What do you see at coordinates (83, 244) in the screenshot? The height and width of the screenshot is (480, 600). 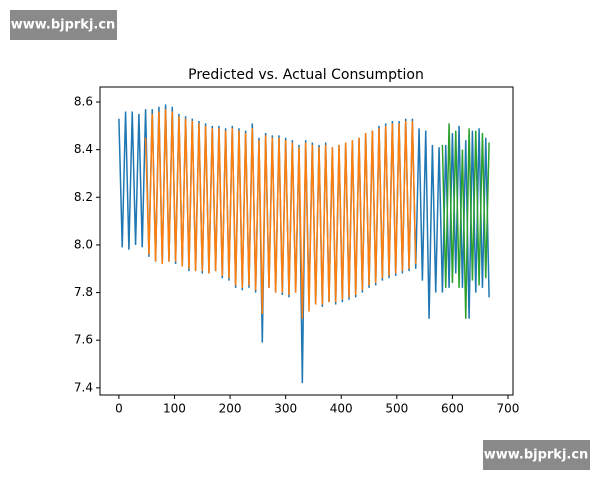 I see `y-tick-label: 8.0` at bounding box center [83, 244].